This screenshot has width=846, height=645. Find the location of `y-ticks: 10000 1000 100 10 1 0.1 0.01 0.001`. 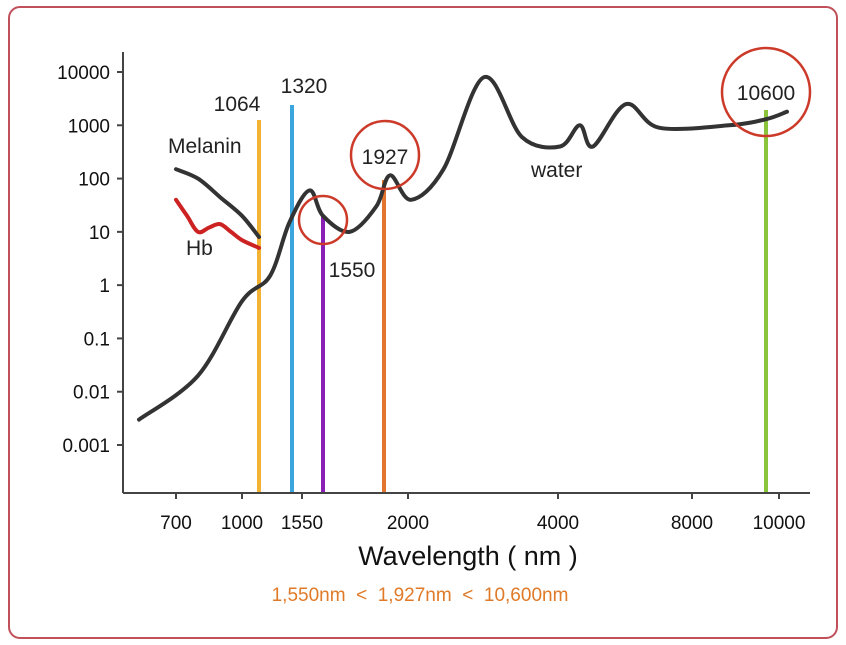

y-ticks: 10000 1000 100 10 1 0.1 0.01 0.001 is located at coordinates (90, 260).